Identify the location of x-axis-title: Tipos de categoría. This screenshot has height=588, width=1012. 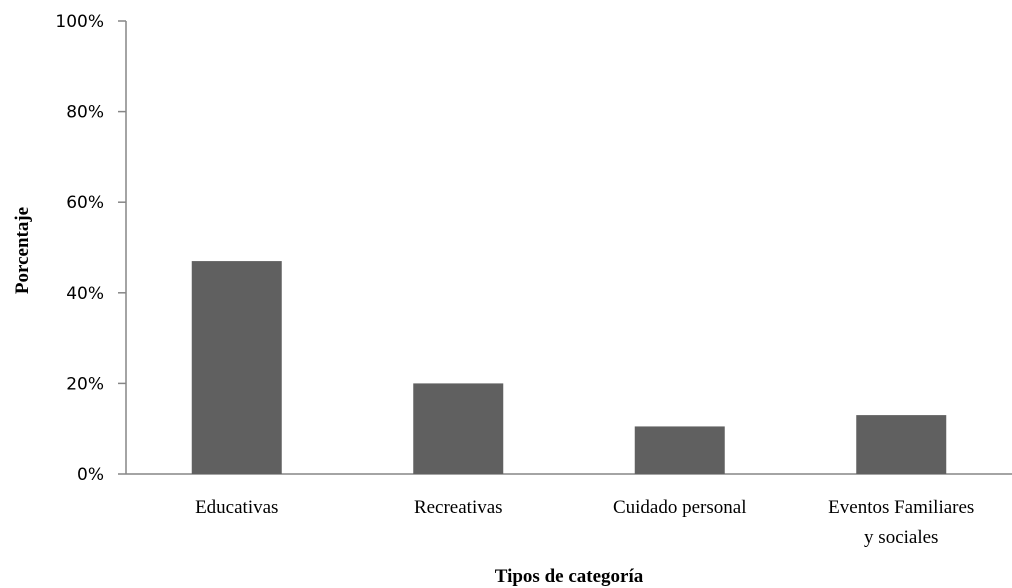
(569, 576).